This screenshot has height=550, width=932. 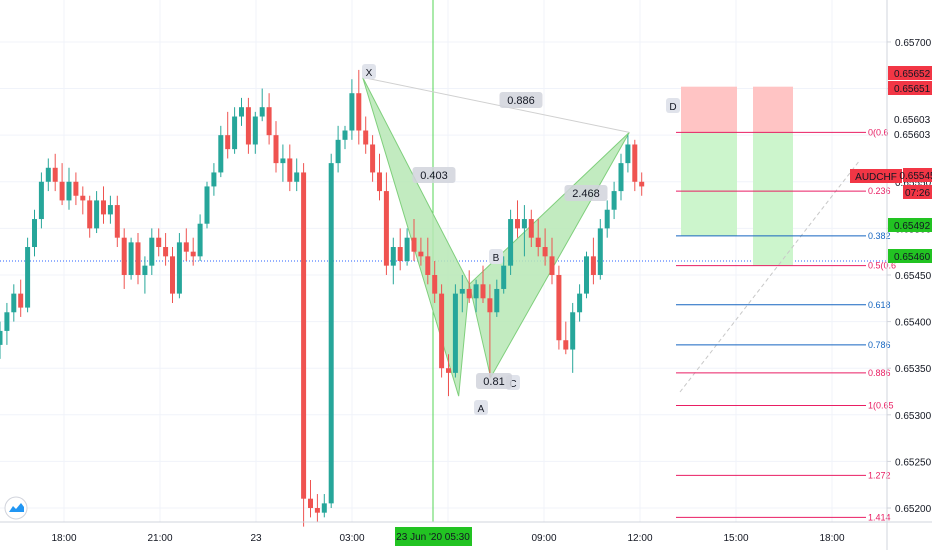 I want to click on price-badge-countdown, so click(x=917, y=192).